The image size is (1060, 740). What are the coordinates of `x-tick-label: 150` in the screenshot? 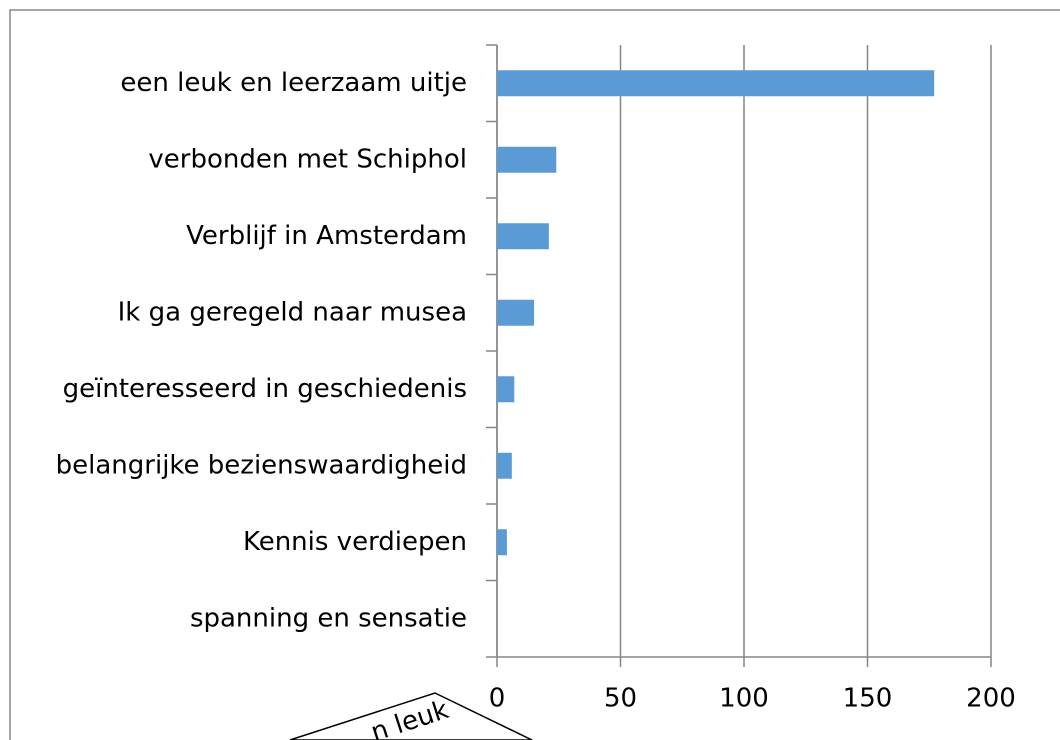 It's located at (868, 699).